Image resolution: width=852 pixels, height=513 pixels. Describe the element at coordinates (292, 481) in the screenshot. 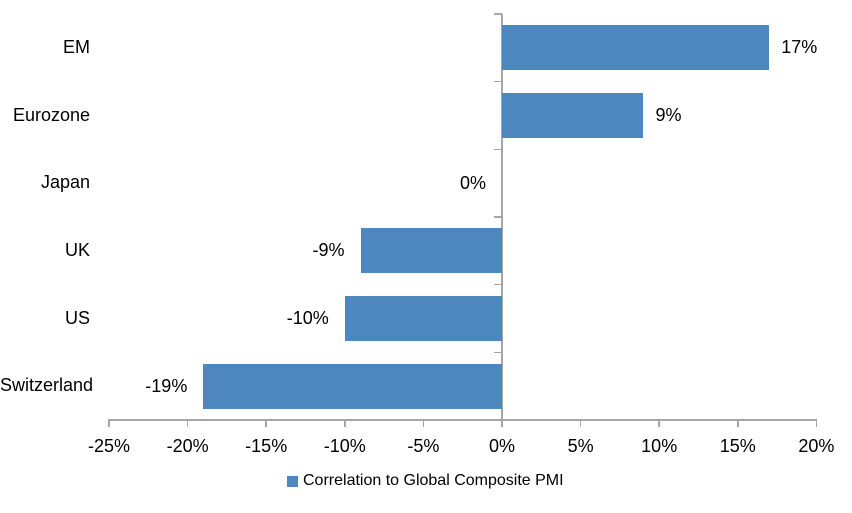

I see `legend-swatch-icon` at that location.